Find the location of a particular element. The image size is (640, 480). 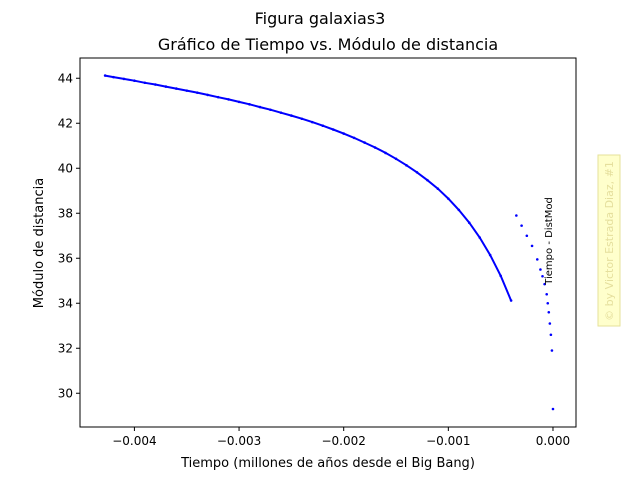

watermark: © by Victor Estrada Diaz, #1 is located at coordinates (609, 240).